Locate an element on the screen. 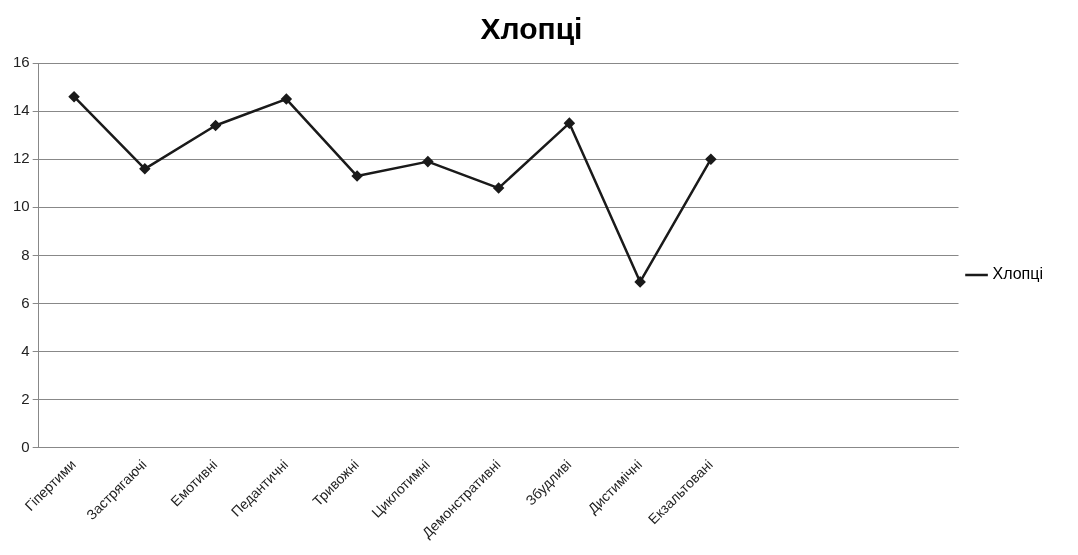 This screenshot has height=555, width=1078. y-tick-label: 4 is located at coordinates (25, 350).